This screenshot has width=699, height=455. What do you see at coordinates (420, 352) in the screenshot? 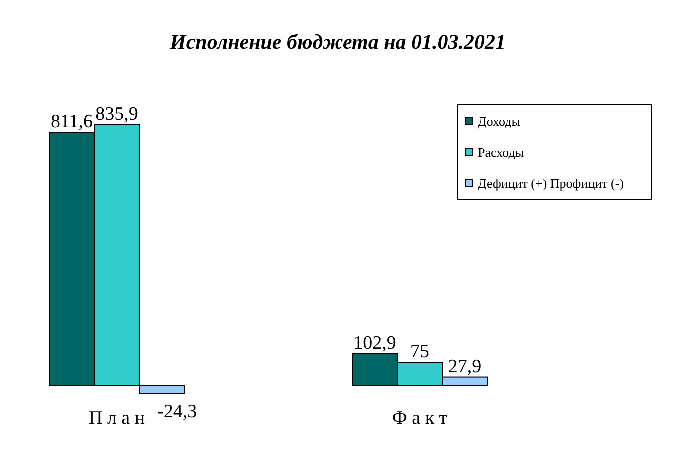
I see `data-label: 75` at bounding box center [420, 352].